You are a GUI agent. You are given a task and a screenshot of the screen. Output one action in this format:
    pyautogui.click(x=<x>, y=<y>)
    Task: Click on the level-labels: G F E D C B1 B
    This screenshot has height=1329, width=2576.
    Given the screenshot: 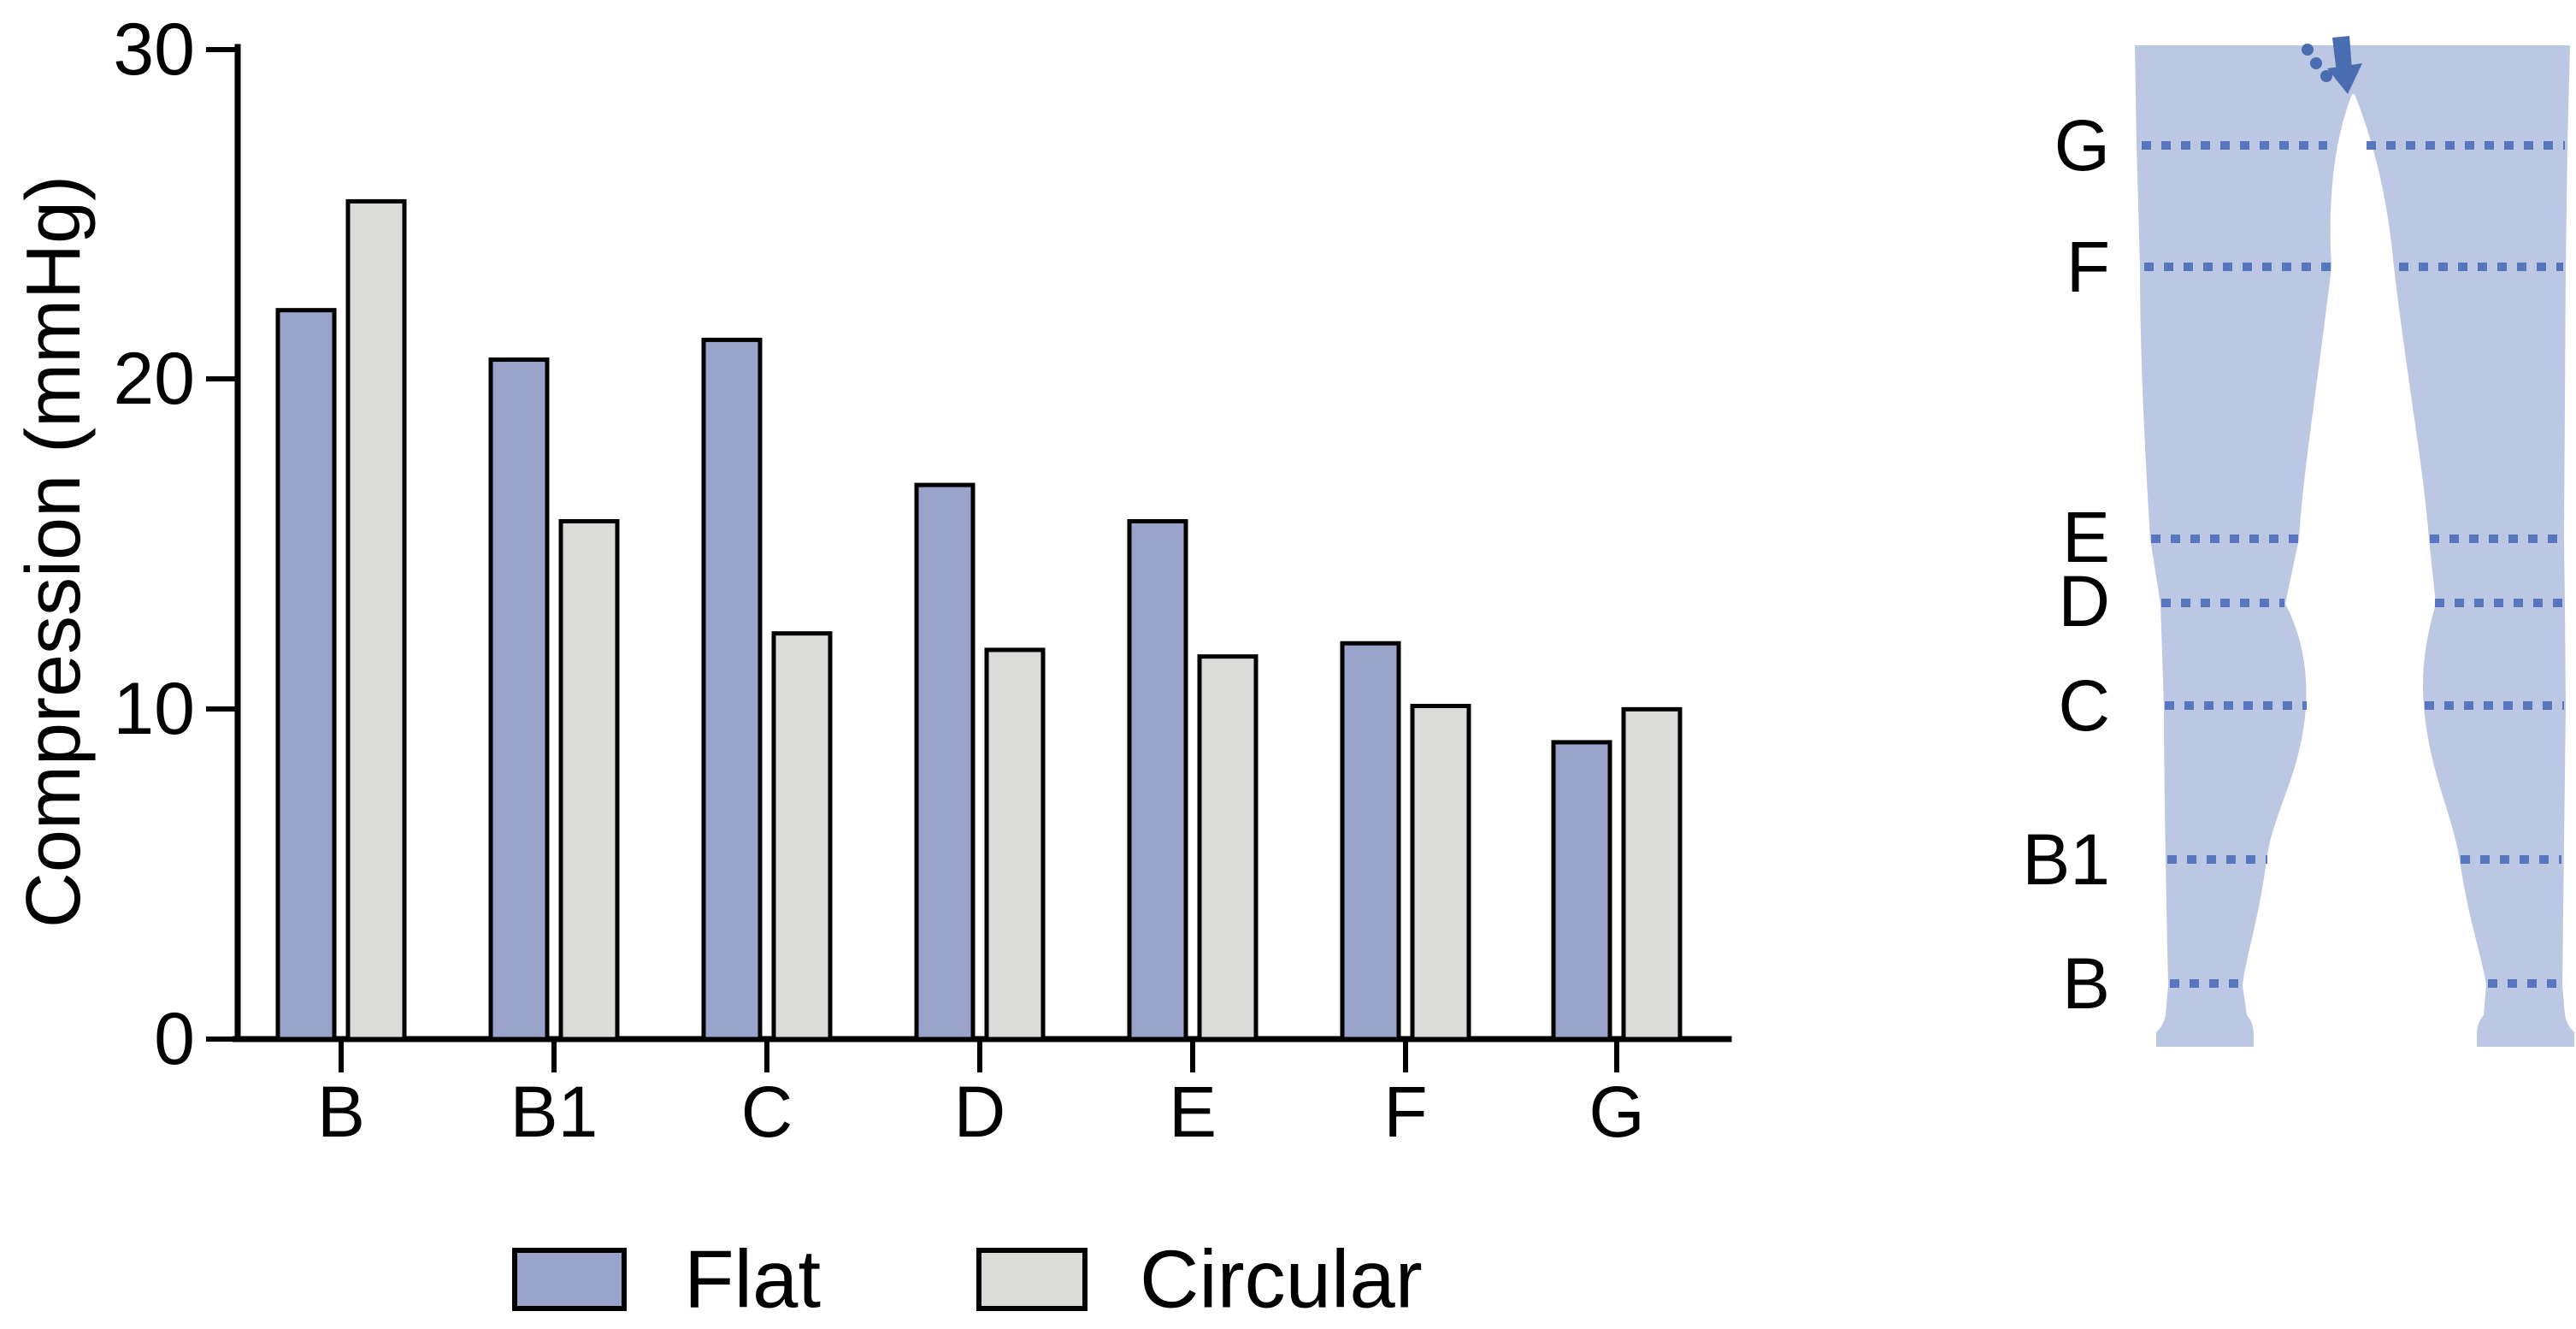 What is the action you would take?
    pyautogui.click(x=2066, y=564)
    